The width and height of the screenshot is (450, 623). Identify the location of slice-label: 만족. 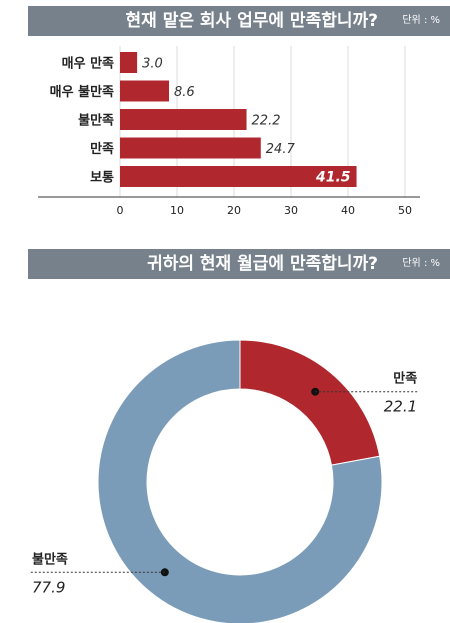
(405, 379).